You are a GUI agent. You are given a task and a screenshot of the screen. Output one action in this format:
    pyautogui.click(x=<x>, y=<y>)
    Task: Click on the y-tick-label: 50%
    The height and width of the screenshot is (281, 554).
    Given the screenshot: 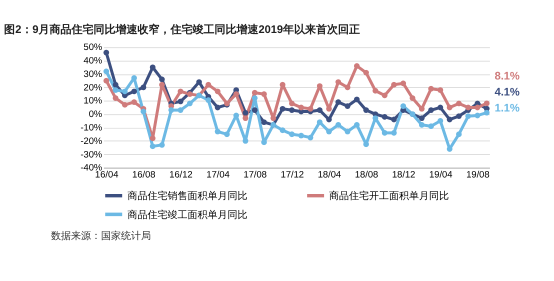 What is the action you would take?
    pyautogui.click(x=93, y=47)
    